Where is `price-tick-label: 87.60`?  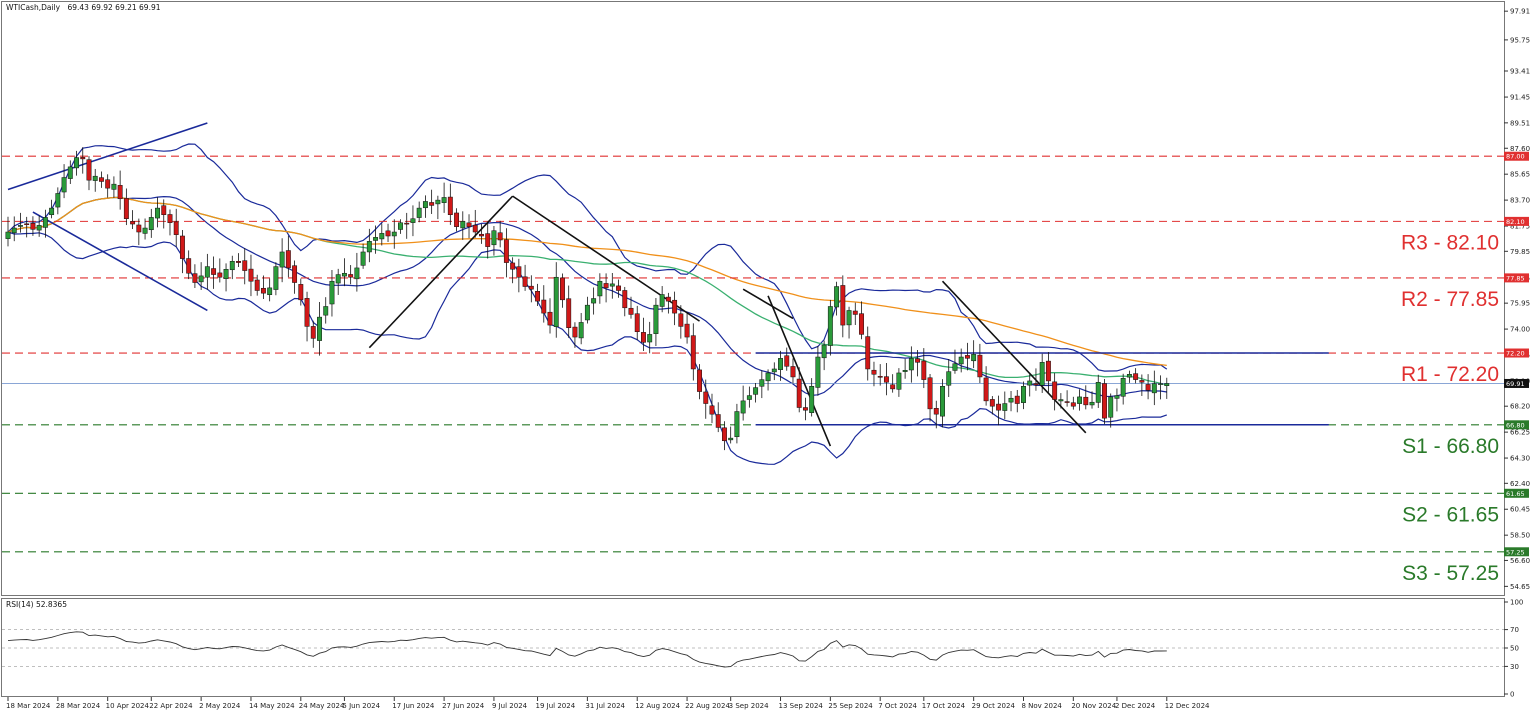
price-tick-label: 87.60 is located at coordinates (1520, 149).